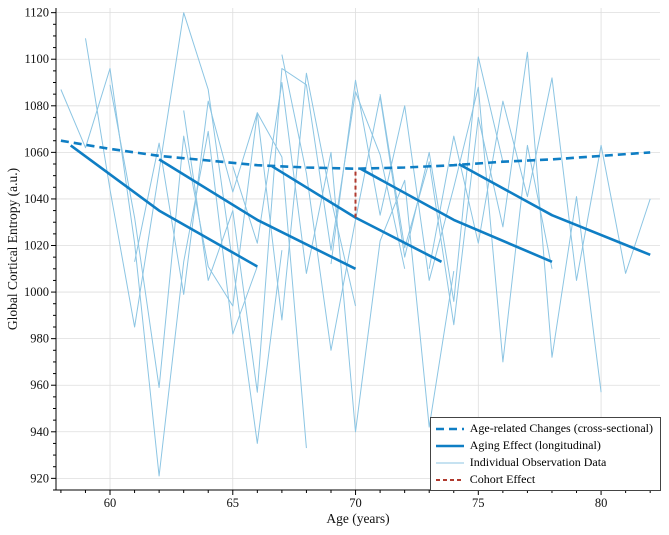  Describe the element at coordinates (36, 152) in the screenshot. I see `y-tick-label: 1060` at that location.